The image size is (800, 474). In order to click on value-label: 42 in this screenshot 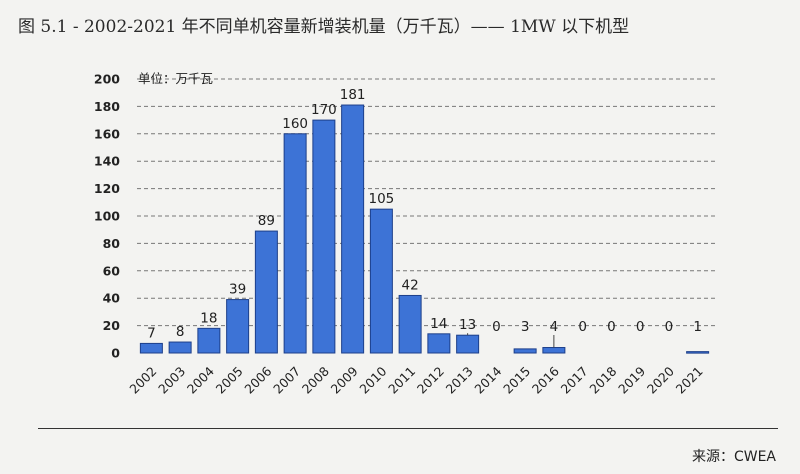, I will do `click(410, 285)`.